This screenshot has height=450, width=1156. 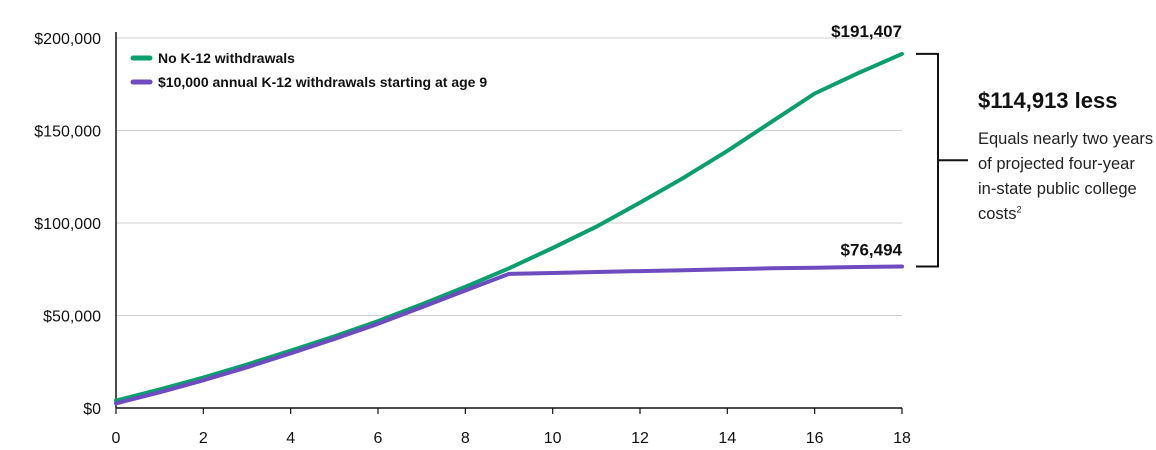 What do you see at coordinates (67, 132) in the screenshot?
I see `y-tick-label: $150,000` at bounding box center [67, 132].